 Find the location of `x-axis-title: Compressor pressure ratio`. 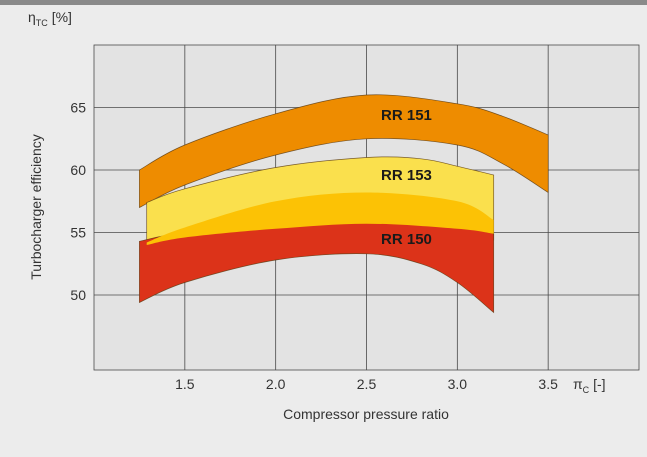

x-axis-title: Compressor pressure ratio is located at coordinates (366, 414).